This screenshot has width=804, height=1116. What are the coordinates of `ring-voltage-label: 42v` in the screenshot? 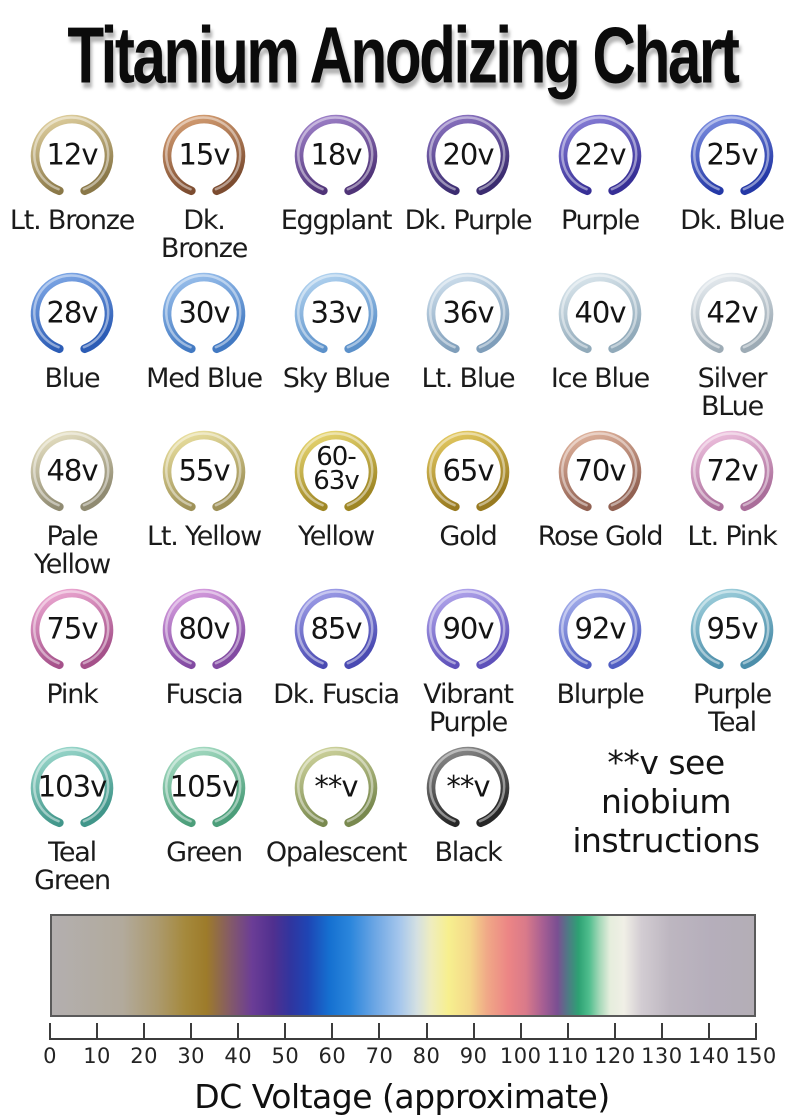 It's located at (732, 312).